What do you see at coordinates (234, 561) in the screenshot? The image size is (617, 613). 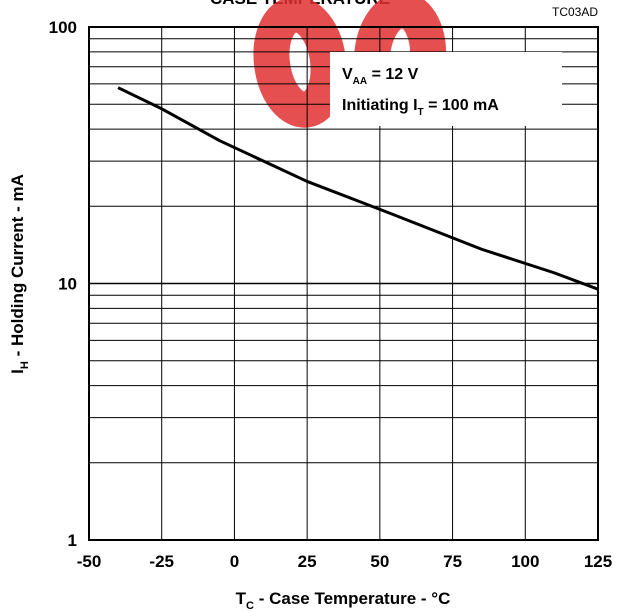 I see `x-tick-label: 0` at bounding box center [234, 561].